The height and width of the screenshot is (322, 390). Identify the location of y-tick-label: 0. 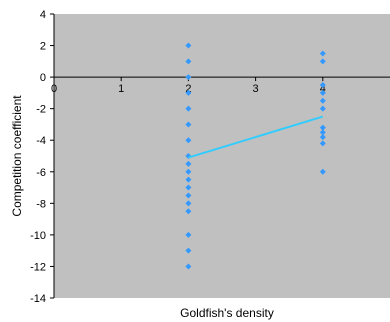
(43, 78).